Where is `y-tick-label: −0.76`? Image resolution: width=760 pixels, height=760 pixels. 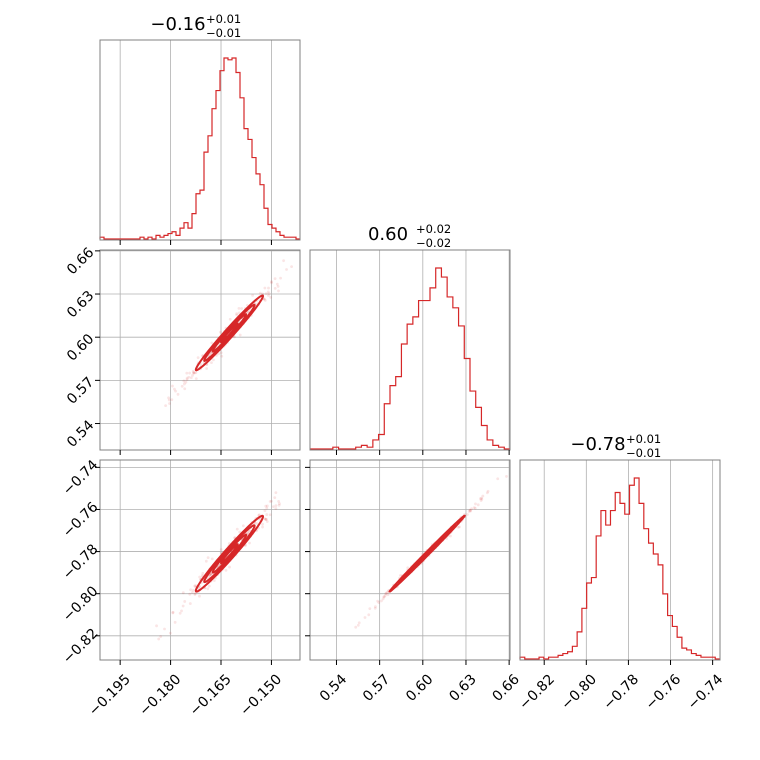 y-tick-label: −0.76 is located at coordinates (81, 520).